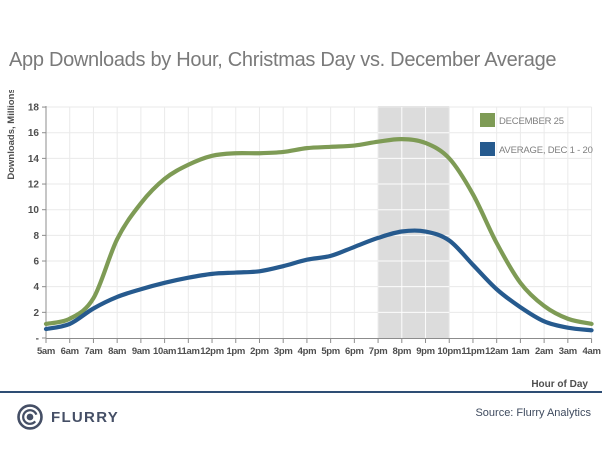  I want to click on x-tick-label: 11am, so click(188, 351).